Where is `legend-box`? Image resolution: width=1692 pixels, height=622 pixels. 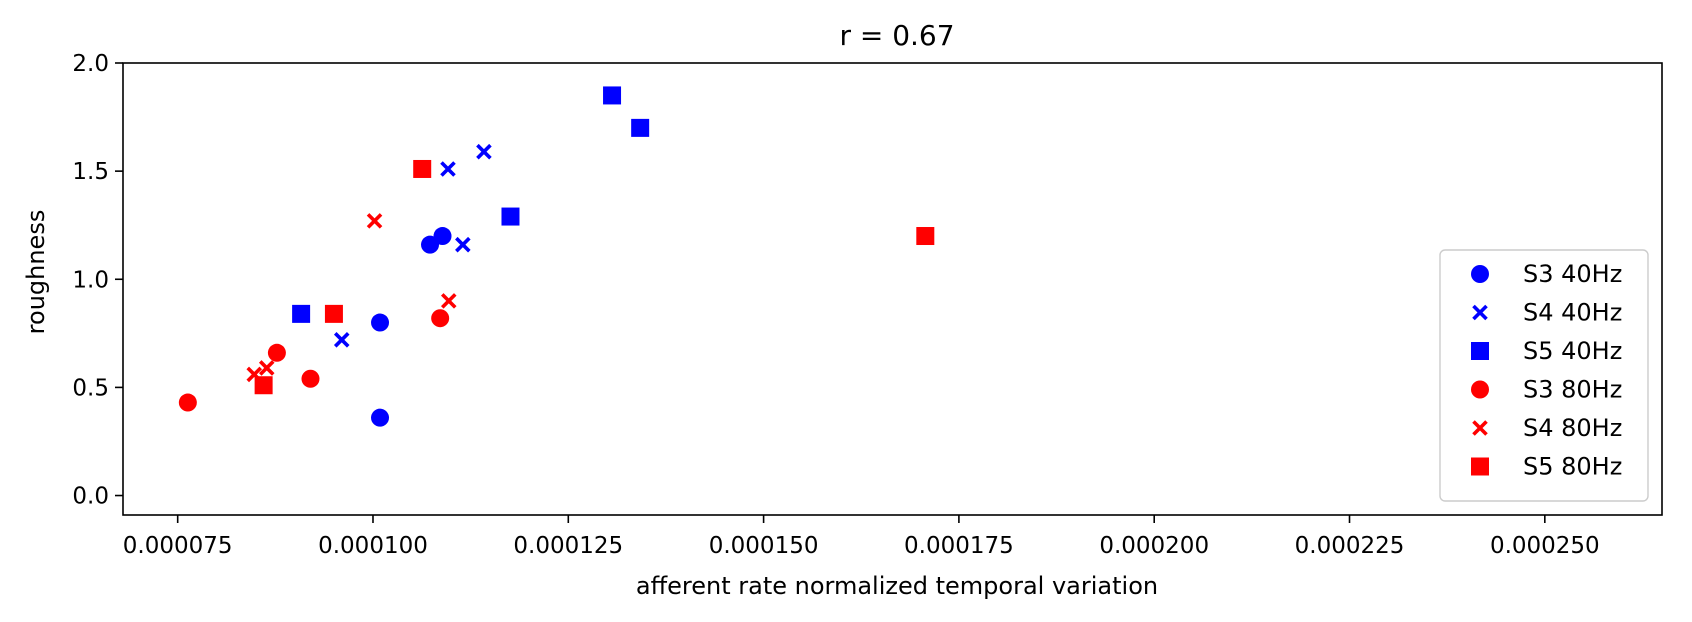
legend-box is located at coordinates (1544, 375).